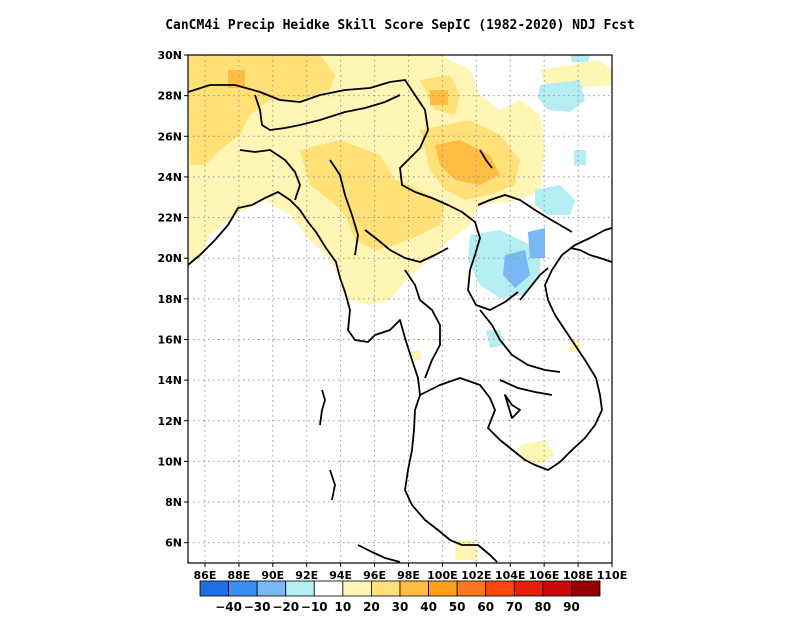 This screenshot has height=618, width=800. Describe the element at coordinates (571, 607) in the screenshot. I see `colorbar-label: 90` at that location.